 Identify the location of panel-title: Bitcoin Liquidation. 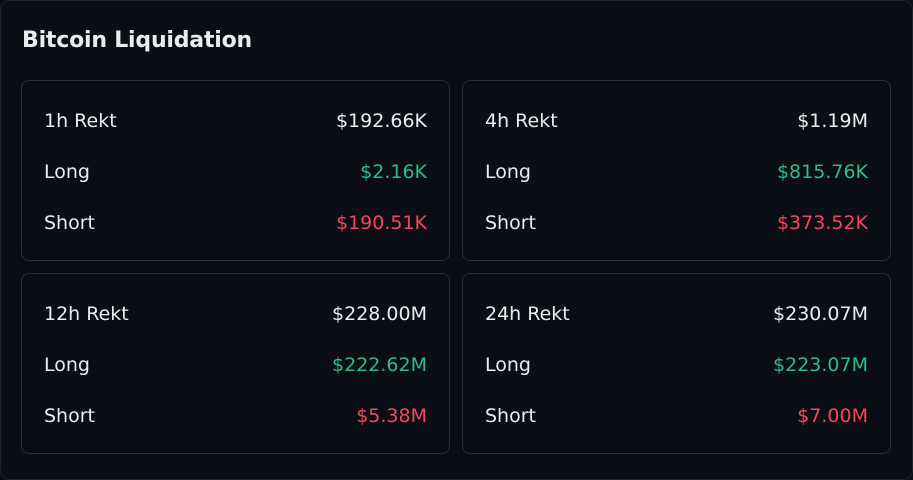
(137, 40).